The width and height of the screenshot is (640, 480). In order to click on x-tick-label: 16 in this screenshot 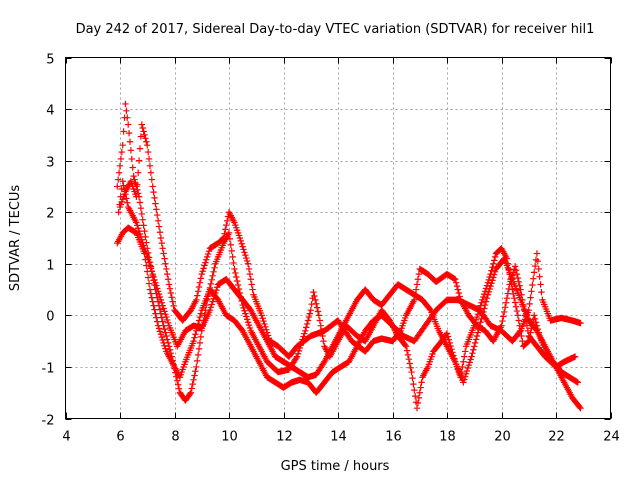, I will do `click(393, 437)`.